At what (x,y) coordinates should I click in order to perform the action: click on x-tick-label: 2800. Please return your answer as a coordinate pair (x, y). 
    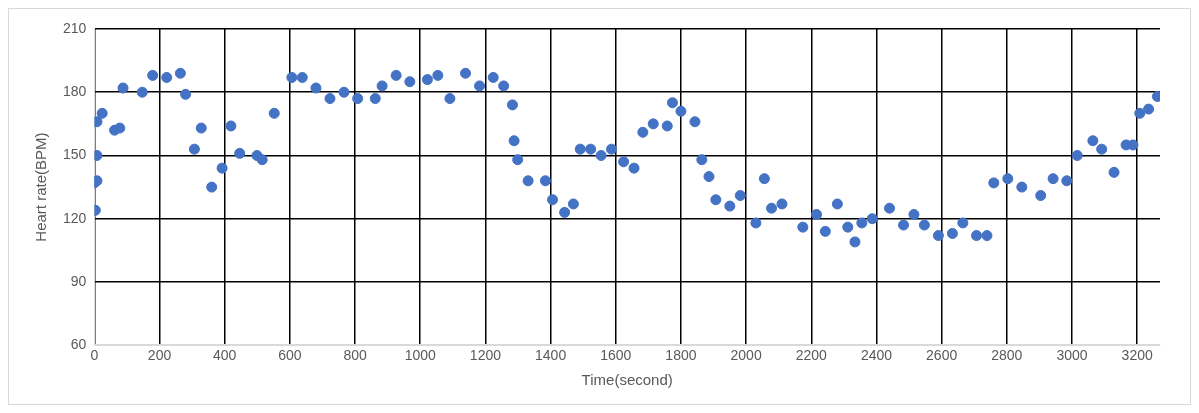
    Looking at the image, I should click on (1007, 355).